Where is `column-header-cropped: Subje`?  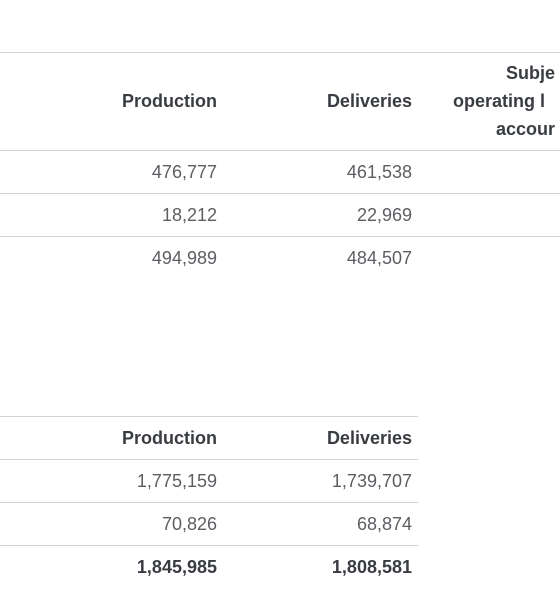 column-header-cropped: Subje is located at coordinates (531, 73).